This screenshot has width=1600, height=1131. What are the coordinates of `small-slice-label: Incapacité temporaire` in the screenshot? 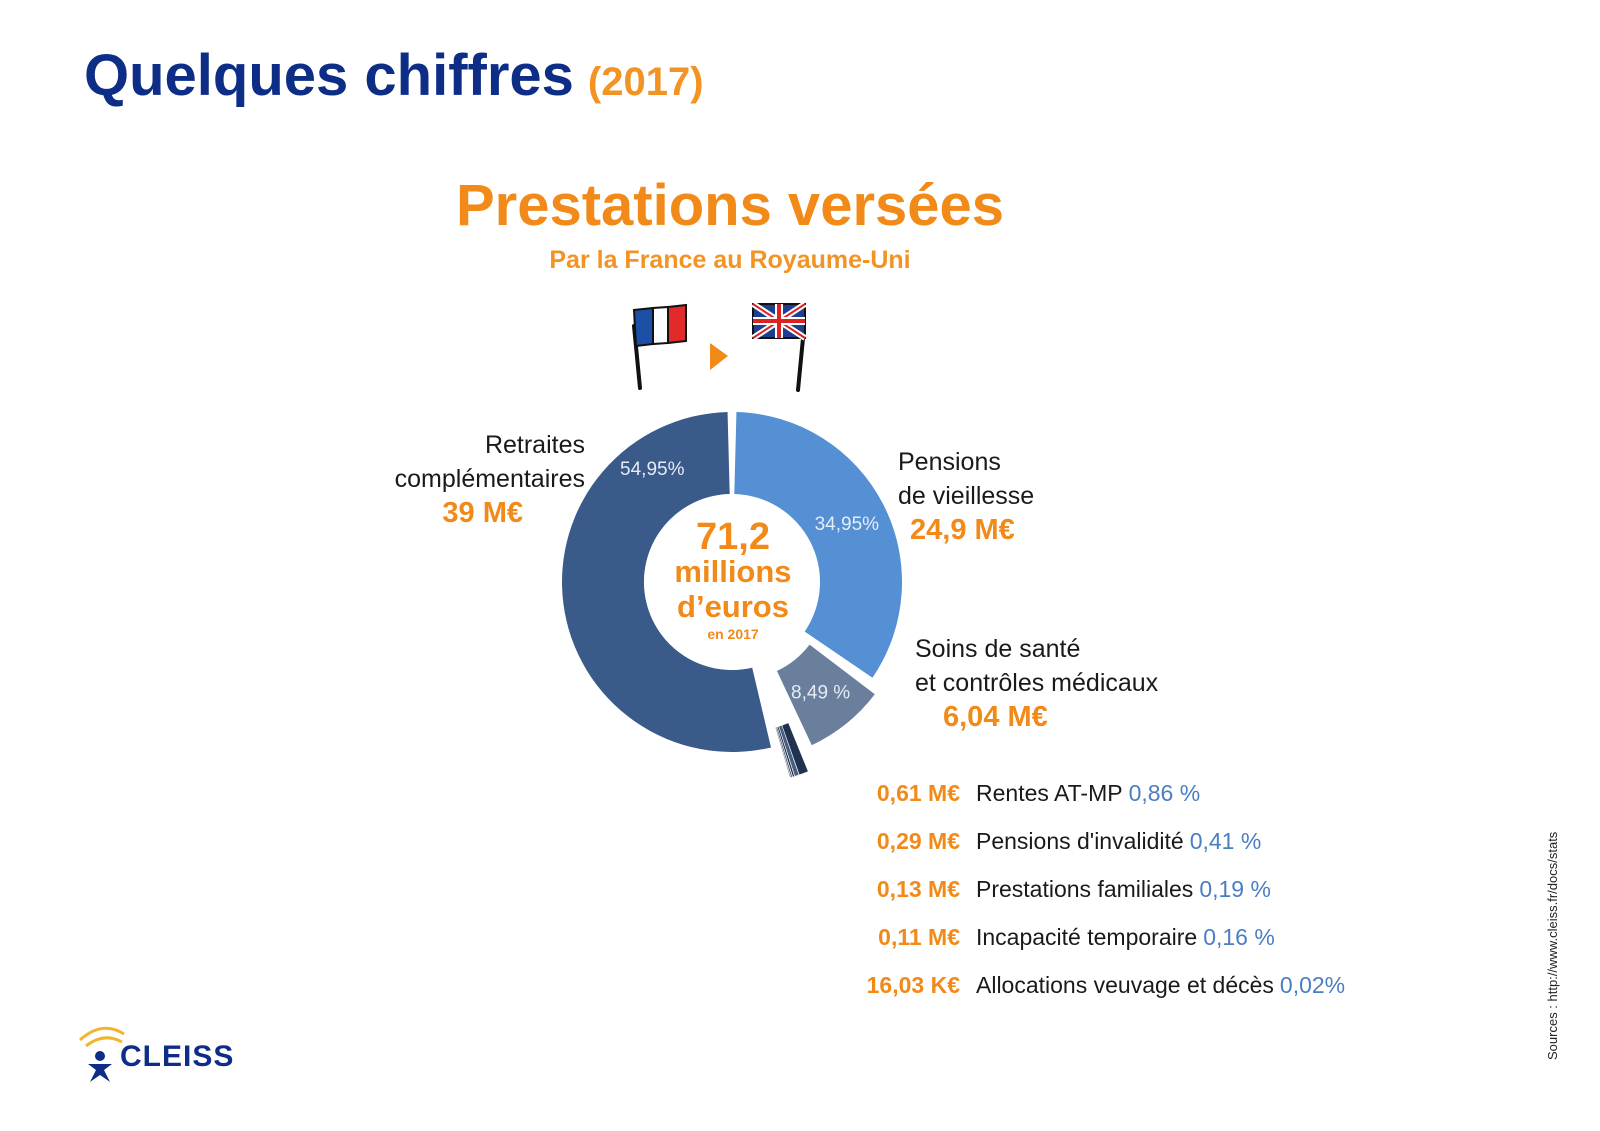 It's located at (1087, 937).